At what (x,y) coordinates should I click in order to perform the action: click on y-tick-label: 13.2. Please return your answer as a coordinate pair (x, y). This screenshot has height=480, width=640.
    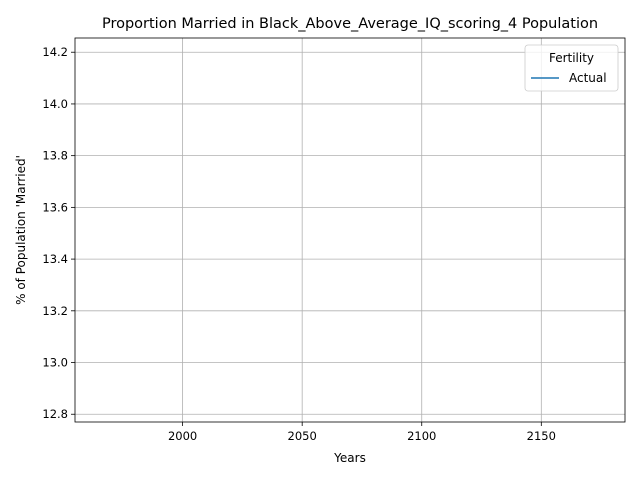
    Looking at the image, I should click on (55, 311).